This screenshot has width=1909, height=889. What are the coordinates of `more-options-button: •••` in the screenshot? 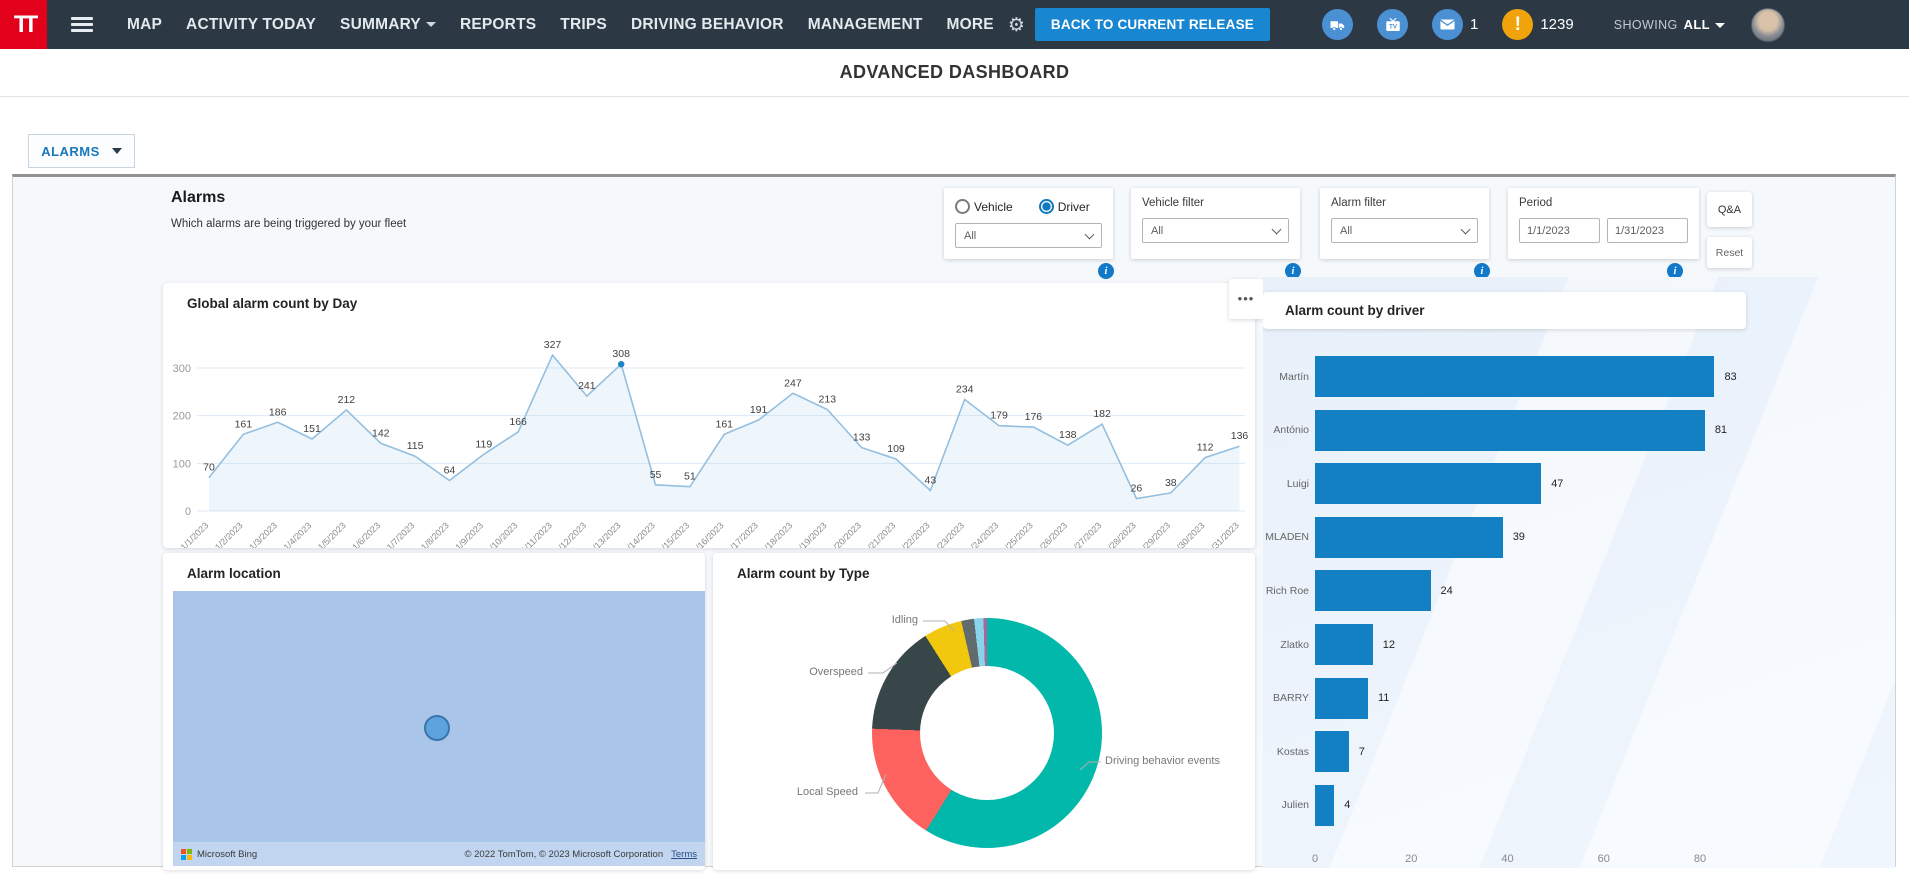 It's located at (1246, 299).